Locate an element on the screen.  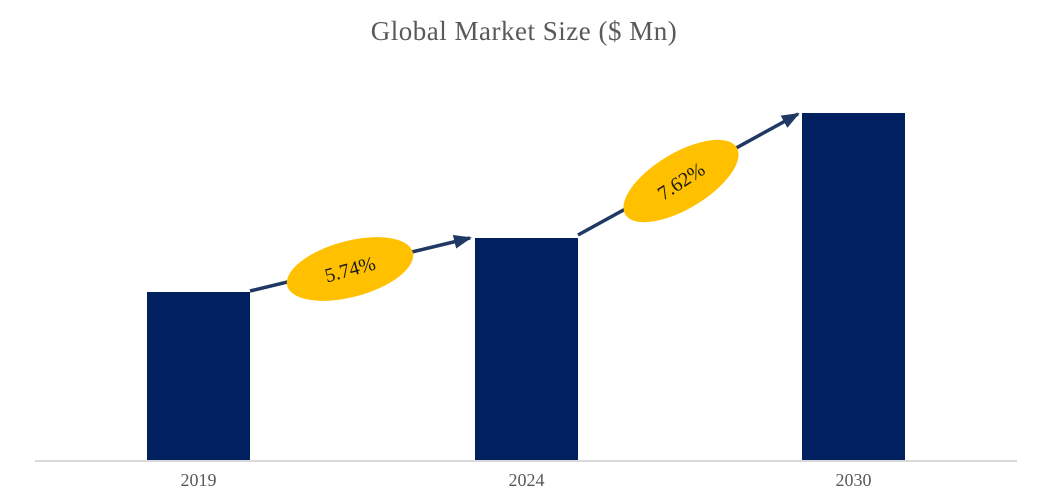
bar-2024 is located at coordinates (526, 349).